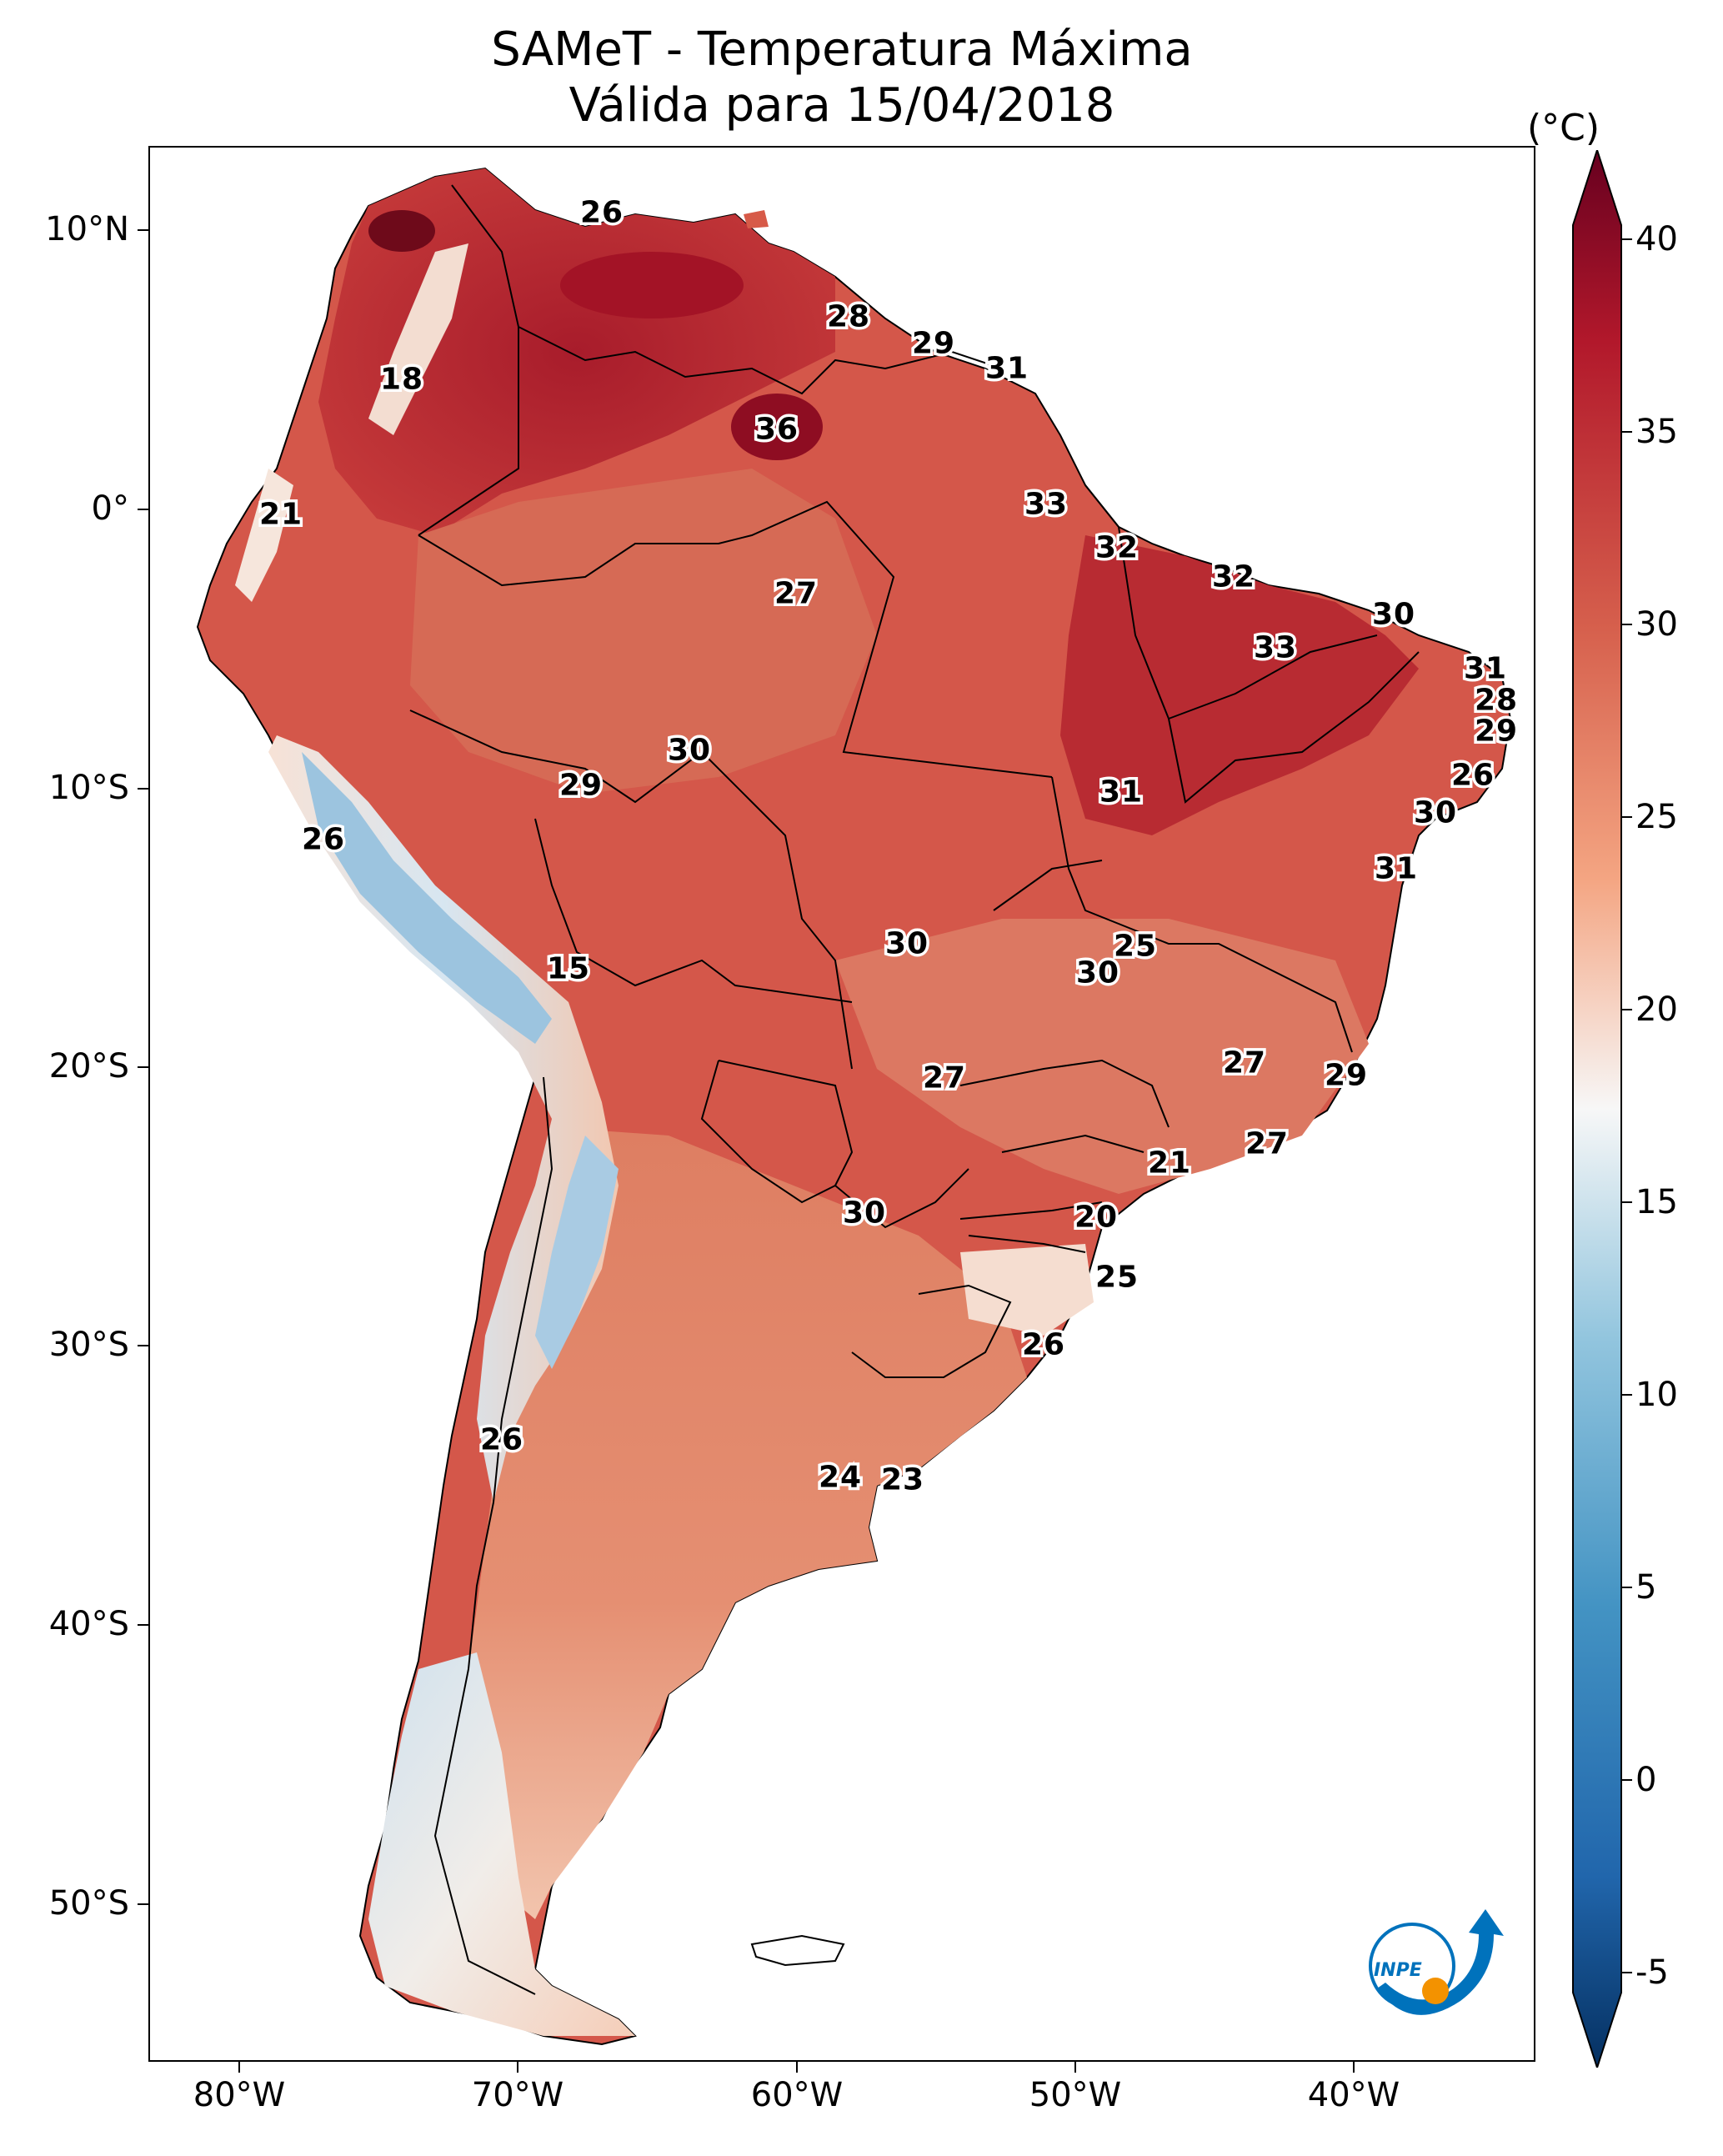  What do you see at coordinates (1657, 1202) in the screenshot?
I see `colorbar-label: 15` at bounding box center [1657, 1202].